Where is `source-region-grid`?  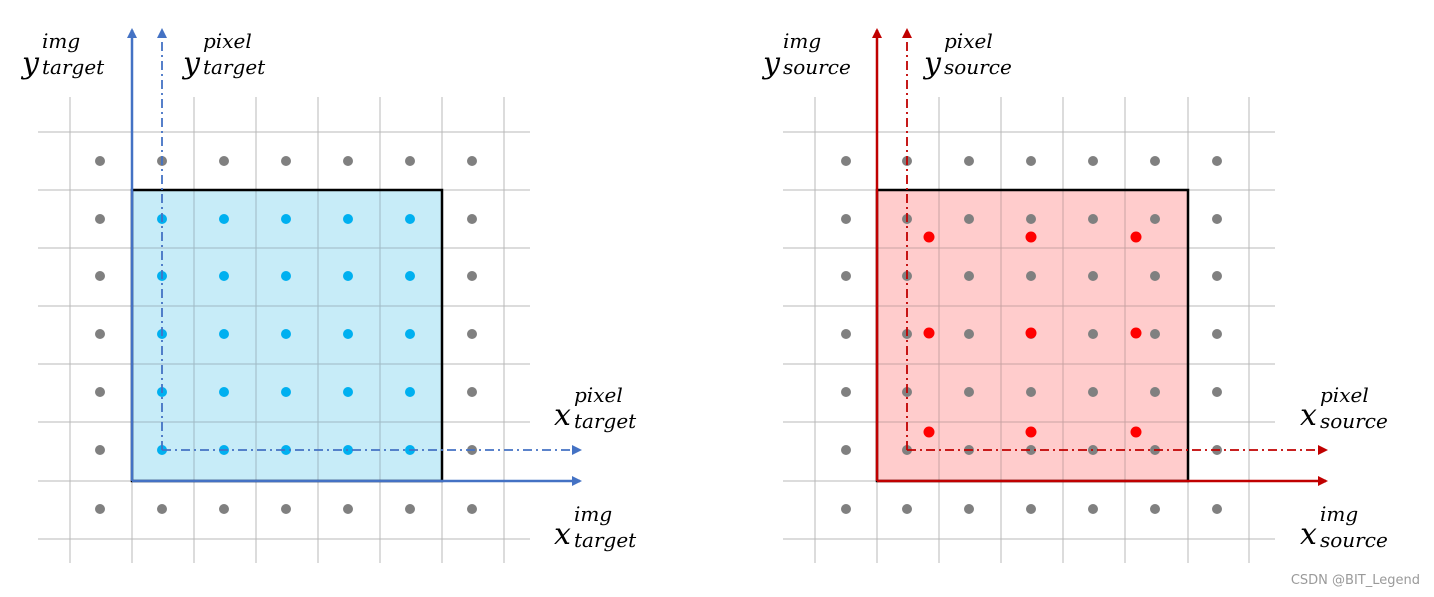 source-region-grid is located at coordinates (1032, 335).